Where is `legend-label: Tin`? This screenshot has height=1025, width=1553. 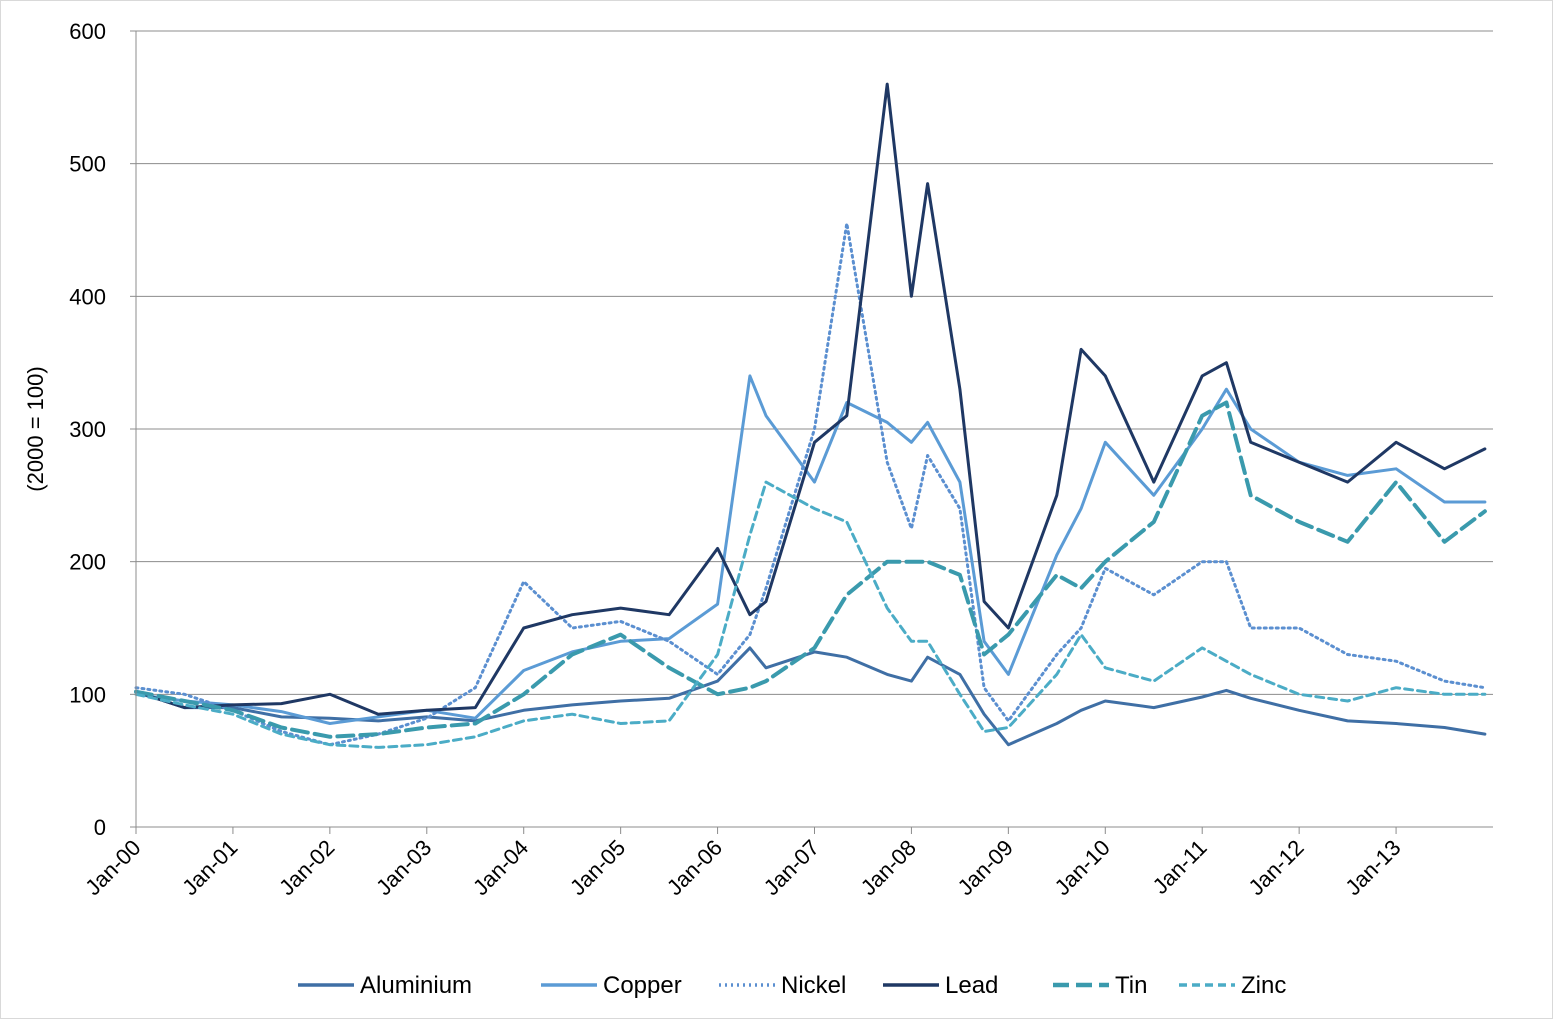
legend-label: Tin is located at coordinates (1131, 985).